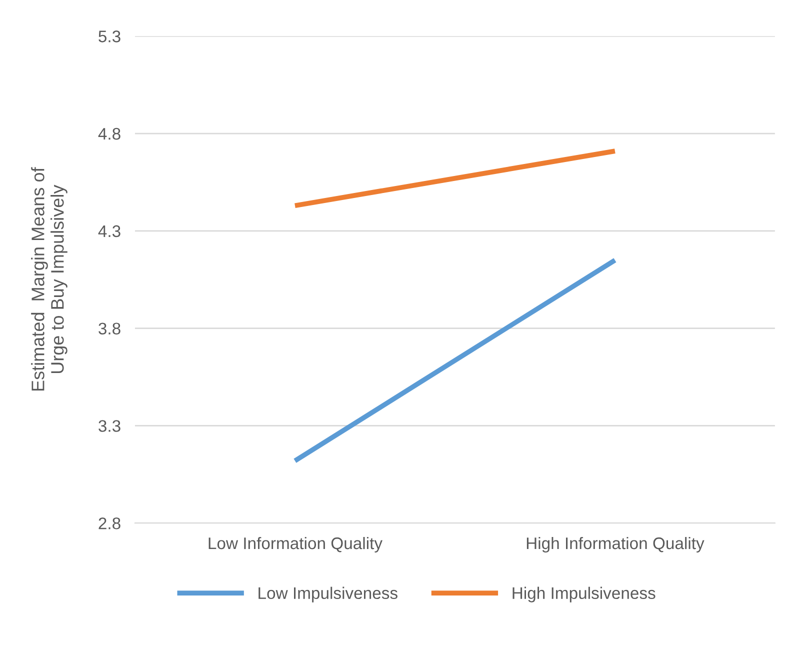 The image size is (794, 645). I want to click on y-axis-title: Estimated Margin Means of Urge to Buy Impulsively, so click(49, 279).